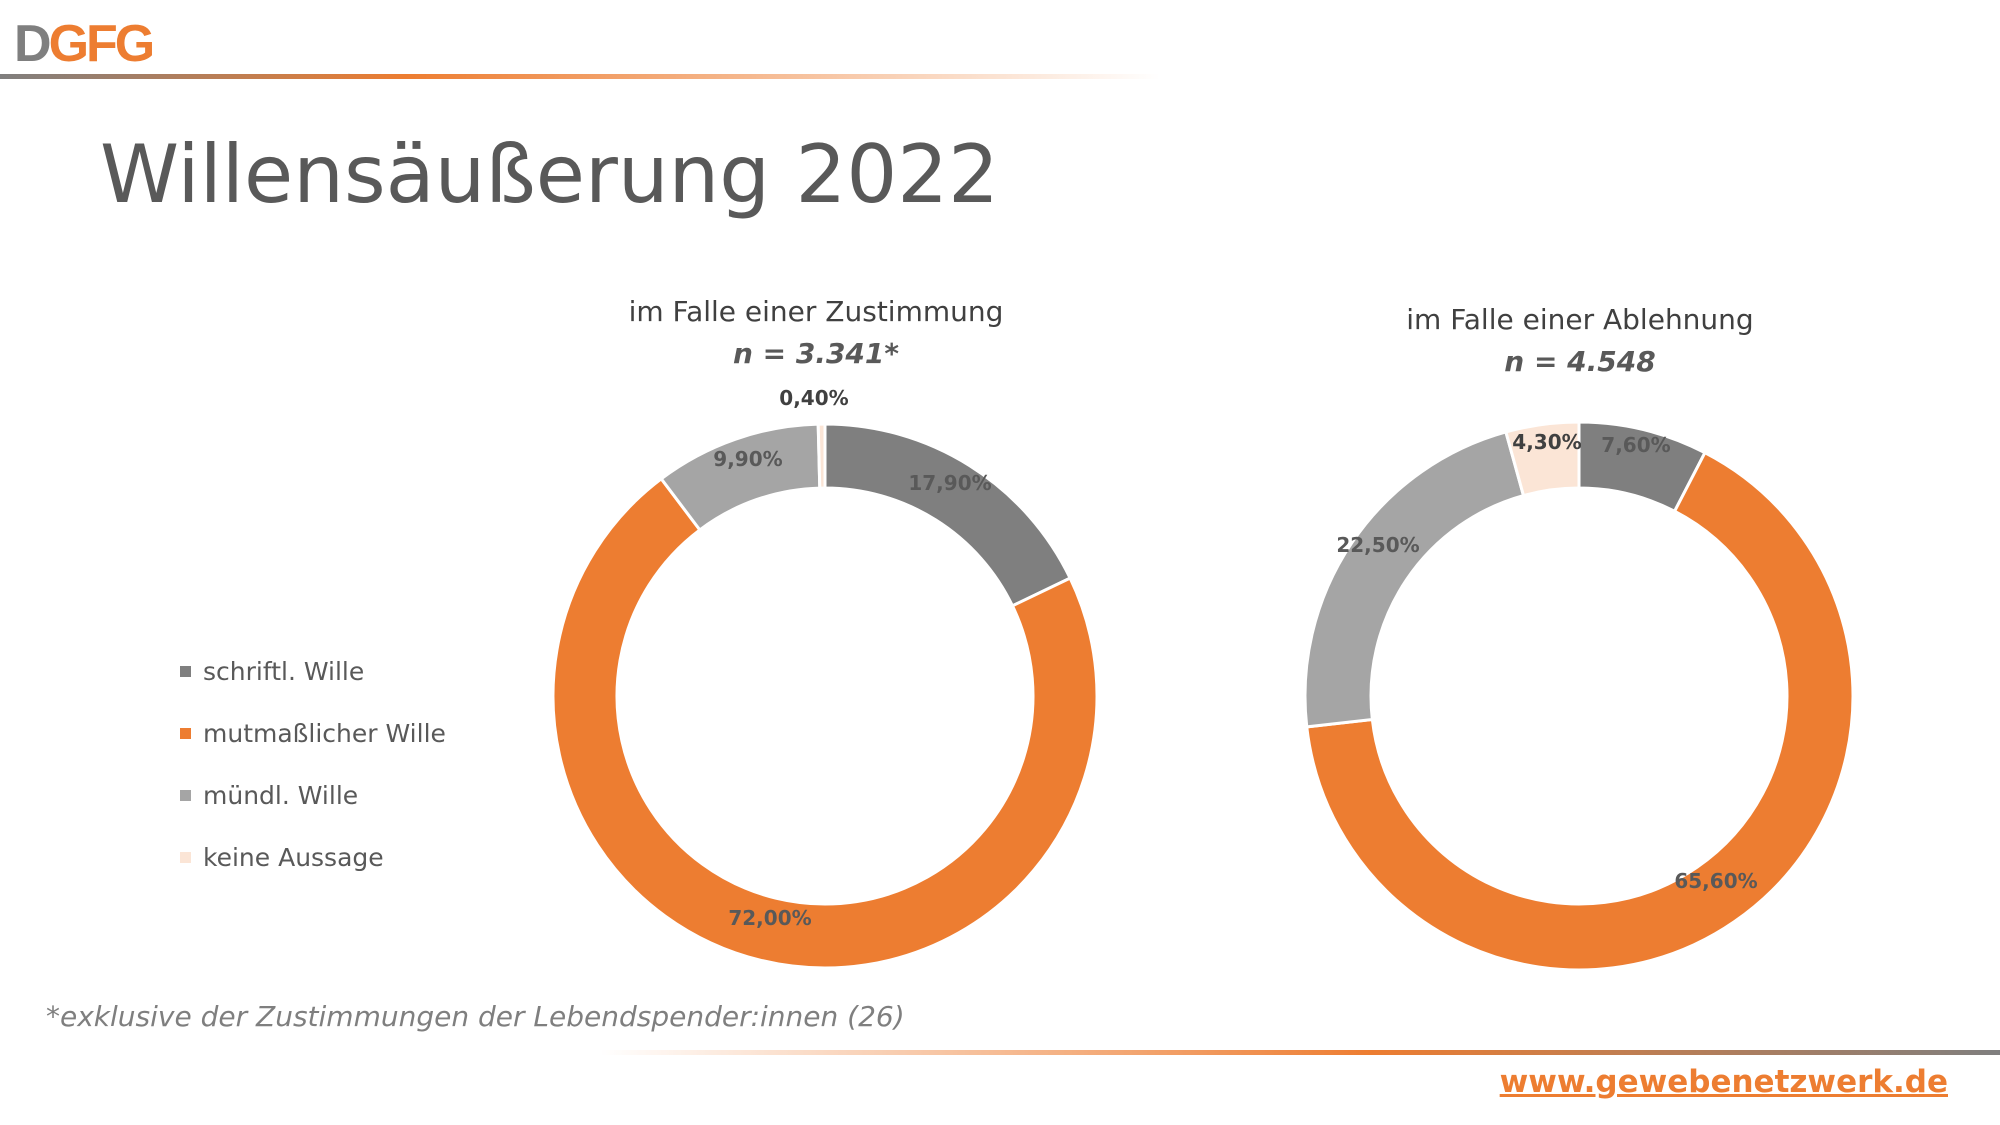  Describe the element at coordinates (281, 795) in the screenshot. I see `legend-label-muendl: mündl. Wille` at that location.